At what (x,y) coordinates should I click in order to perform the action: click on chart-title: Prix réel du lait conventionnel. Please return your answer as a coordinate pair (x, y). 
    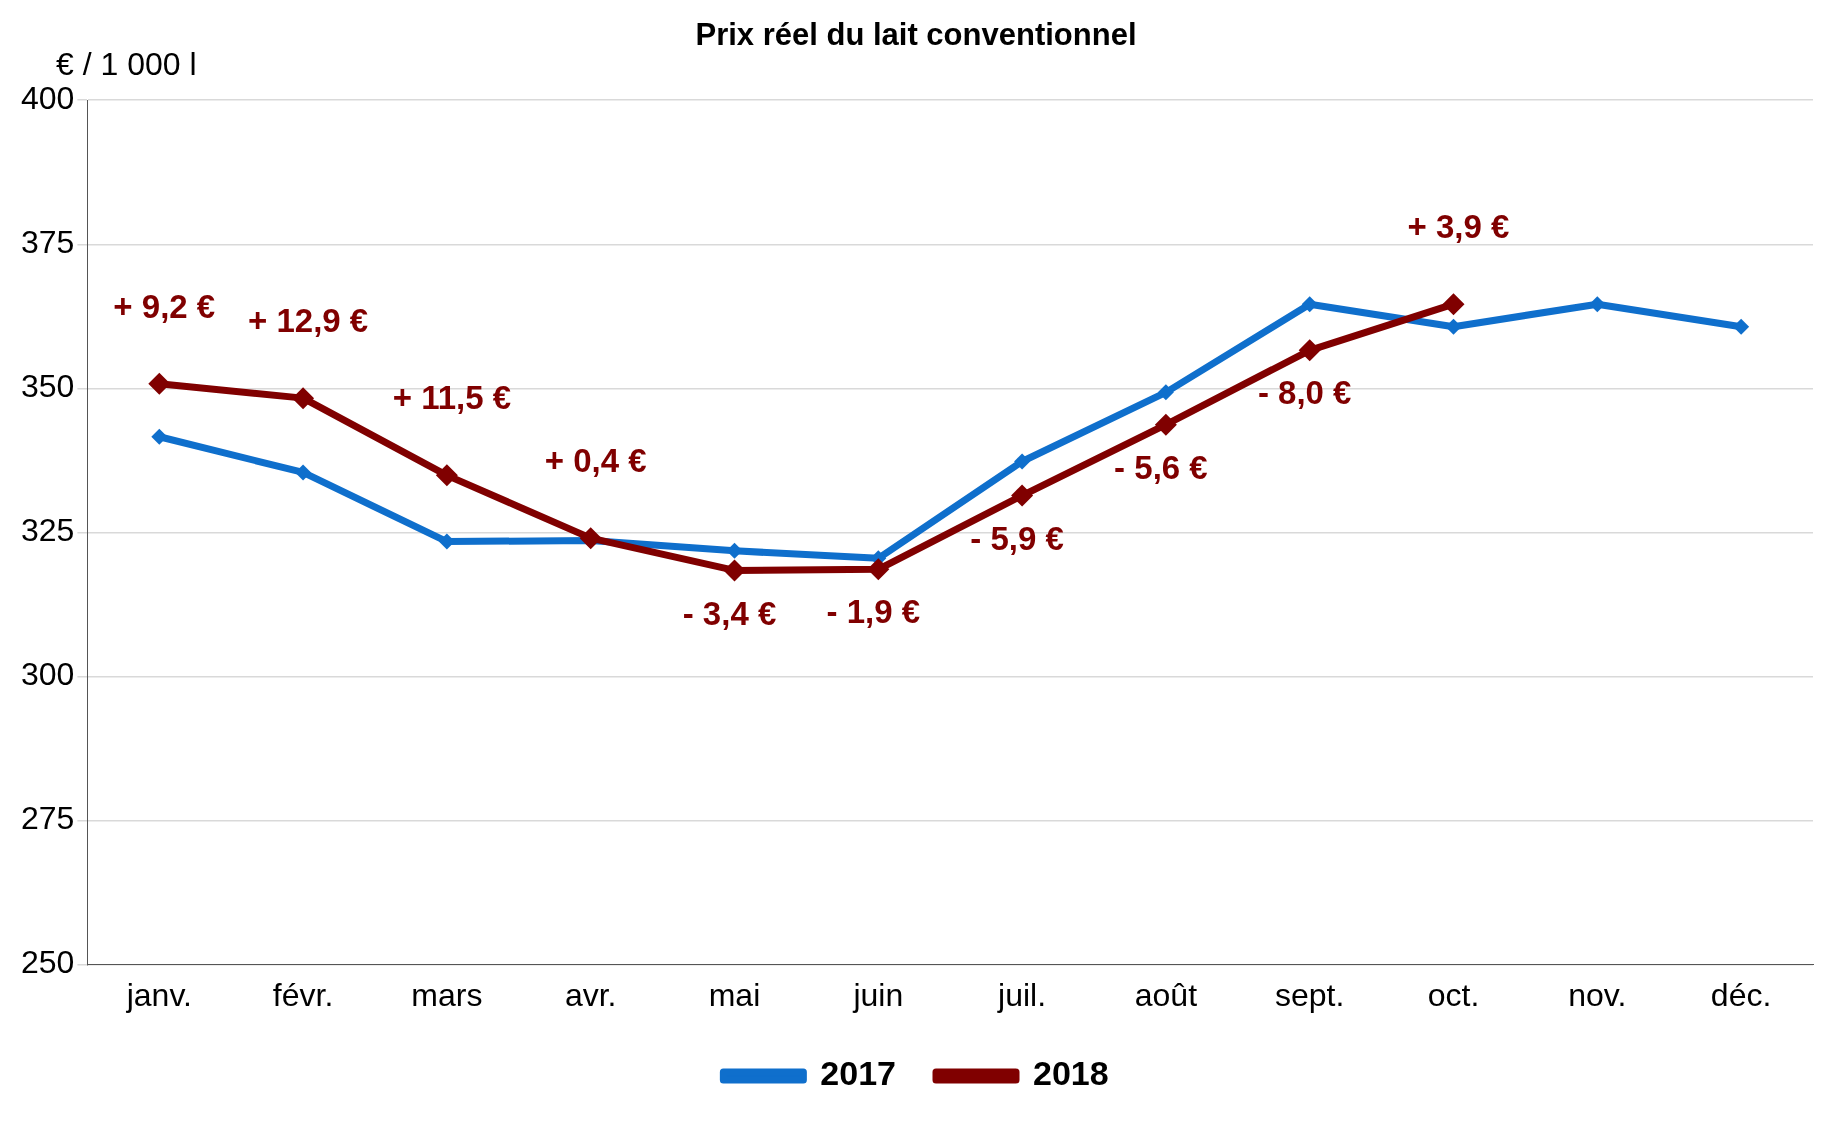
    Looking at the image, I should click on (916, 35).